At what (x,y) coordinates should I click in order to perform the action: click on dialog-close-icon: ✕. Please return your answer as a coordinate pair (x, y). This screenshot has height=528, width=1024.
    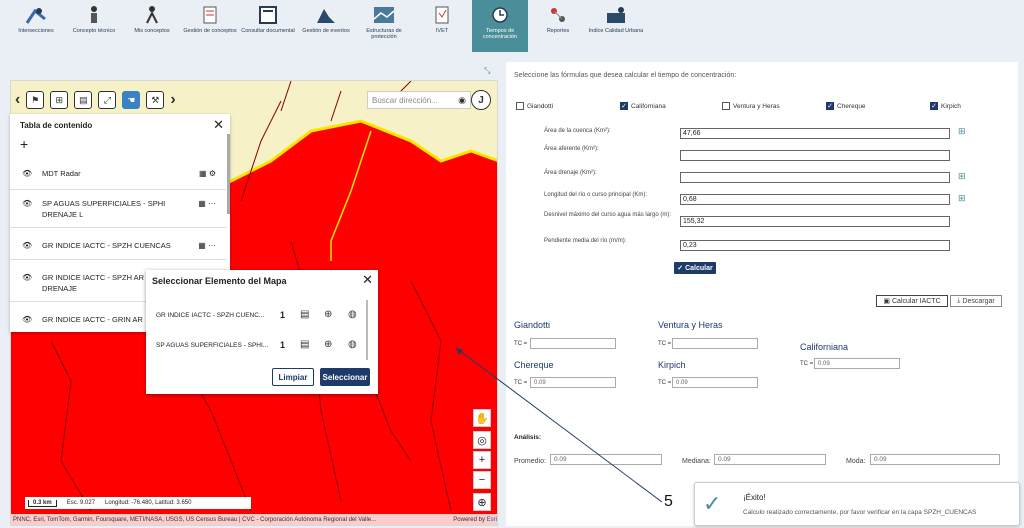
    Looking at the image, I should click on (367, 279).